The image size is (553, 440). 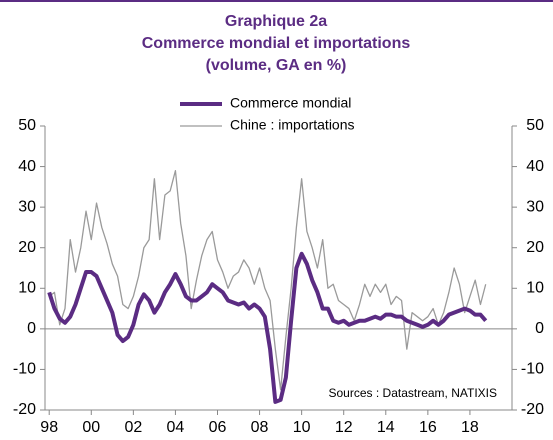 I want to click on y-tick-label: 20, so click(x=27, y=247).